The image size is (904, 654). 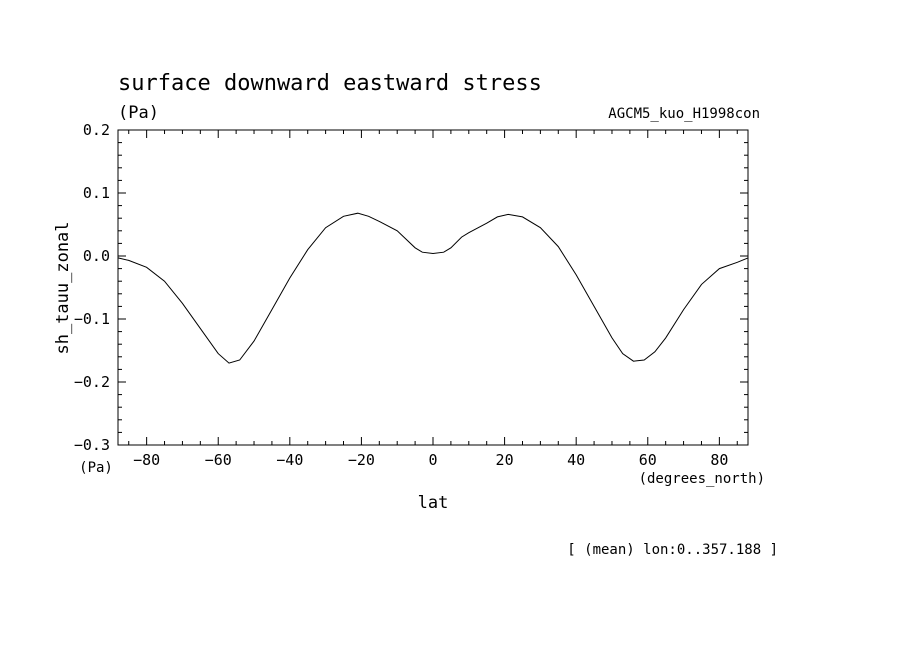 What do you see at coordinates (92, 445) in the screenshot?
I see `y-tick-label: −0.3` at bounding box center [92, 445].